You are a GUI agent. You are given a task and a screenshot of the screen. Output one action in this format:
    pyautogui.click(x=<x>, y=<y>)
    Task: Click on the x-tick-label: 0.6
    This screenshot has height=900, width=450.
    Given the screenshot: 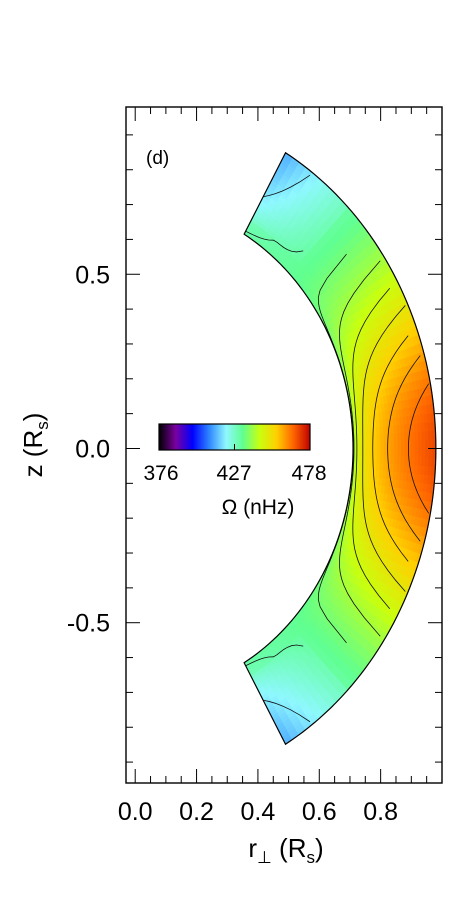 What is the action you would take?
    pyautogui.click(x=319, y=812)
    